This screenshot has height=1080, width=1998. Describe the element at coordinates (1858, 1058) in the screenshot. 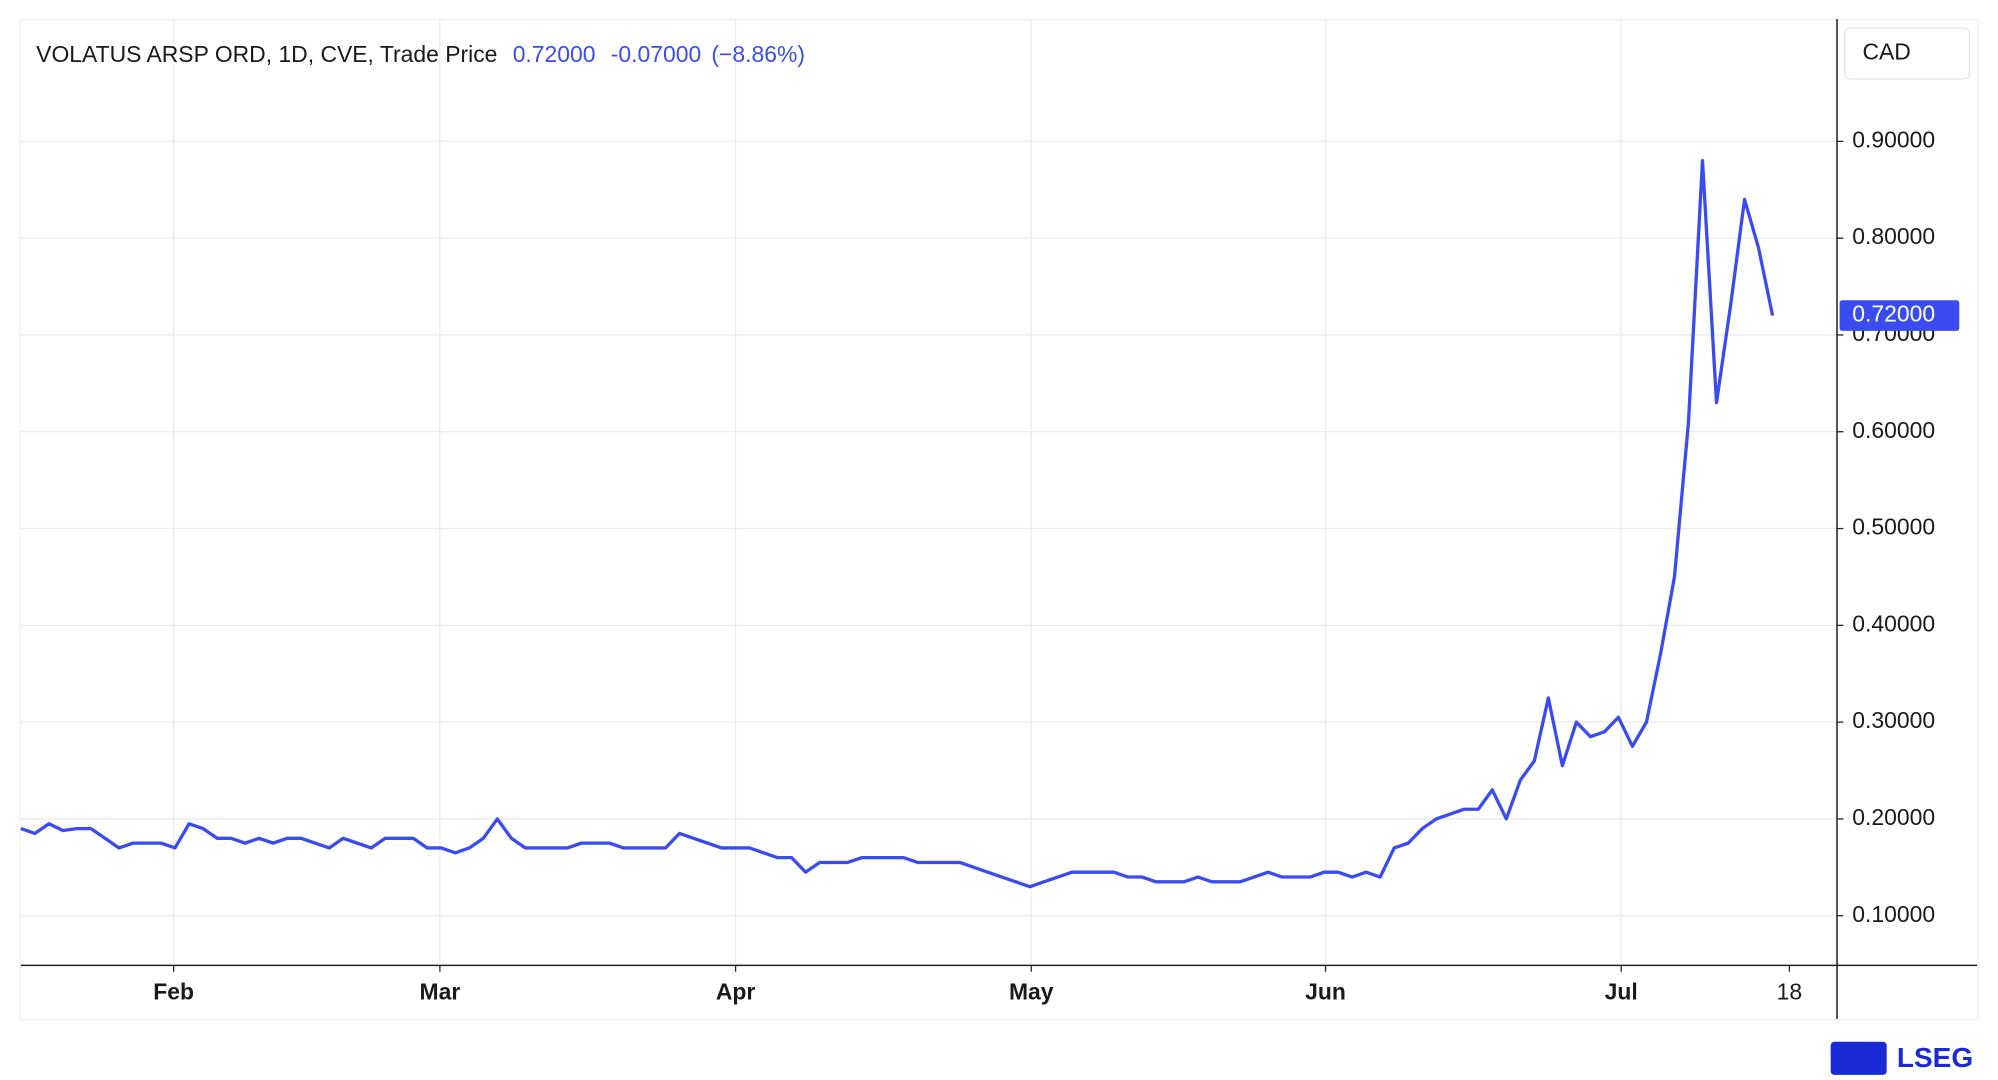

I see `logo-icon` at that location.